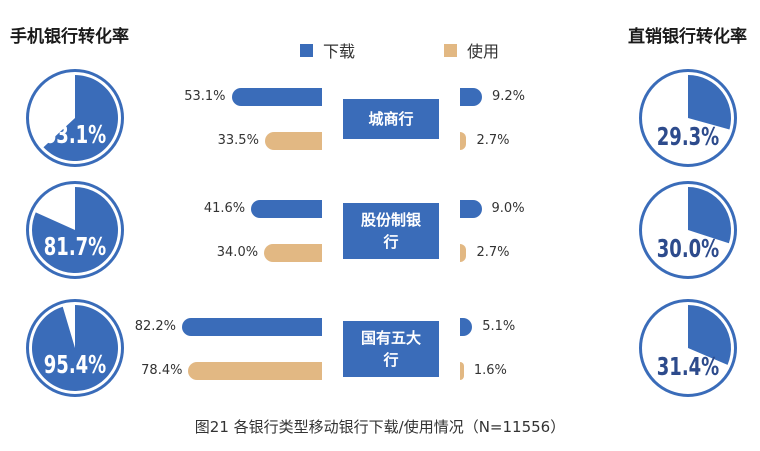  What do you see at coordinates (709, 335) in the screenshot?
I see `direct-conversion-pie-state-slice` at bounding box center [709, 335].